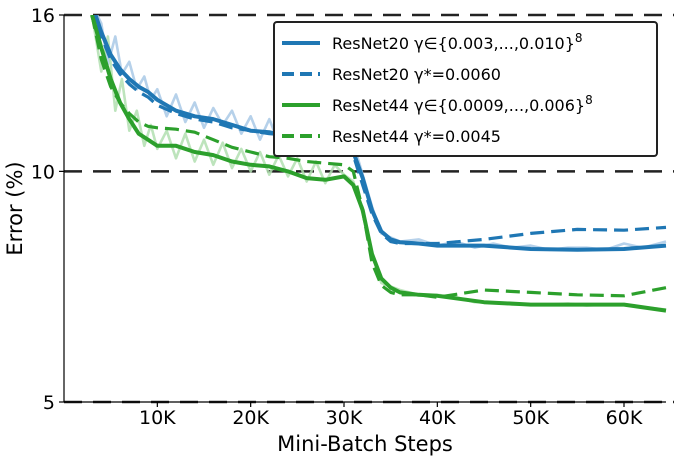 This screenshot has height=463, width=675. What do you see at coordinates (157, 418) in the screenshot?
I see `x-tick-label: 10K` at bounding box center [157, 418].